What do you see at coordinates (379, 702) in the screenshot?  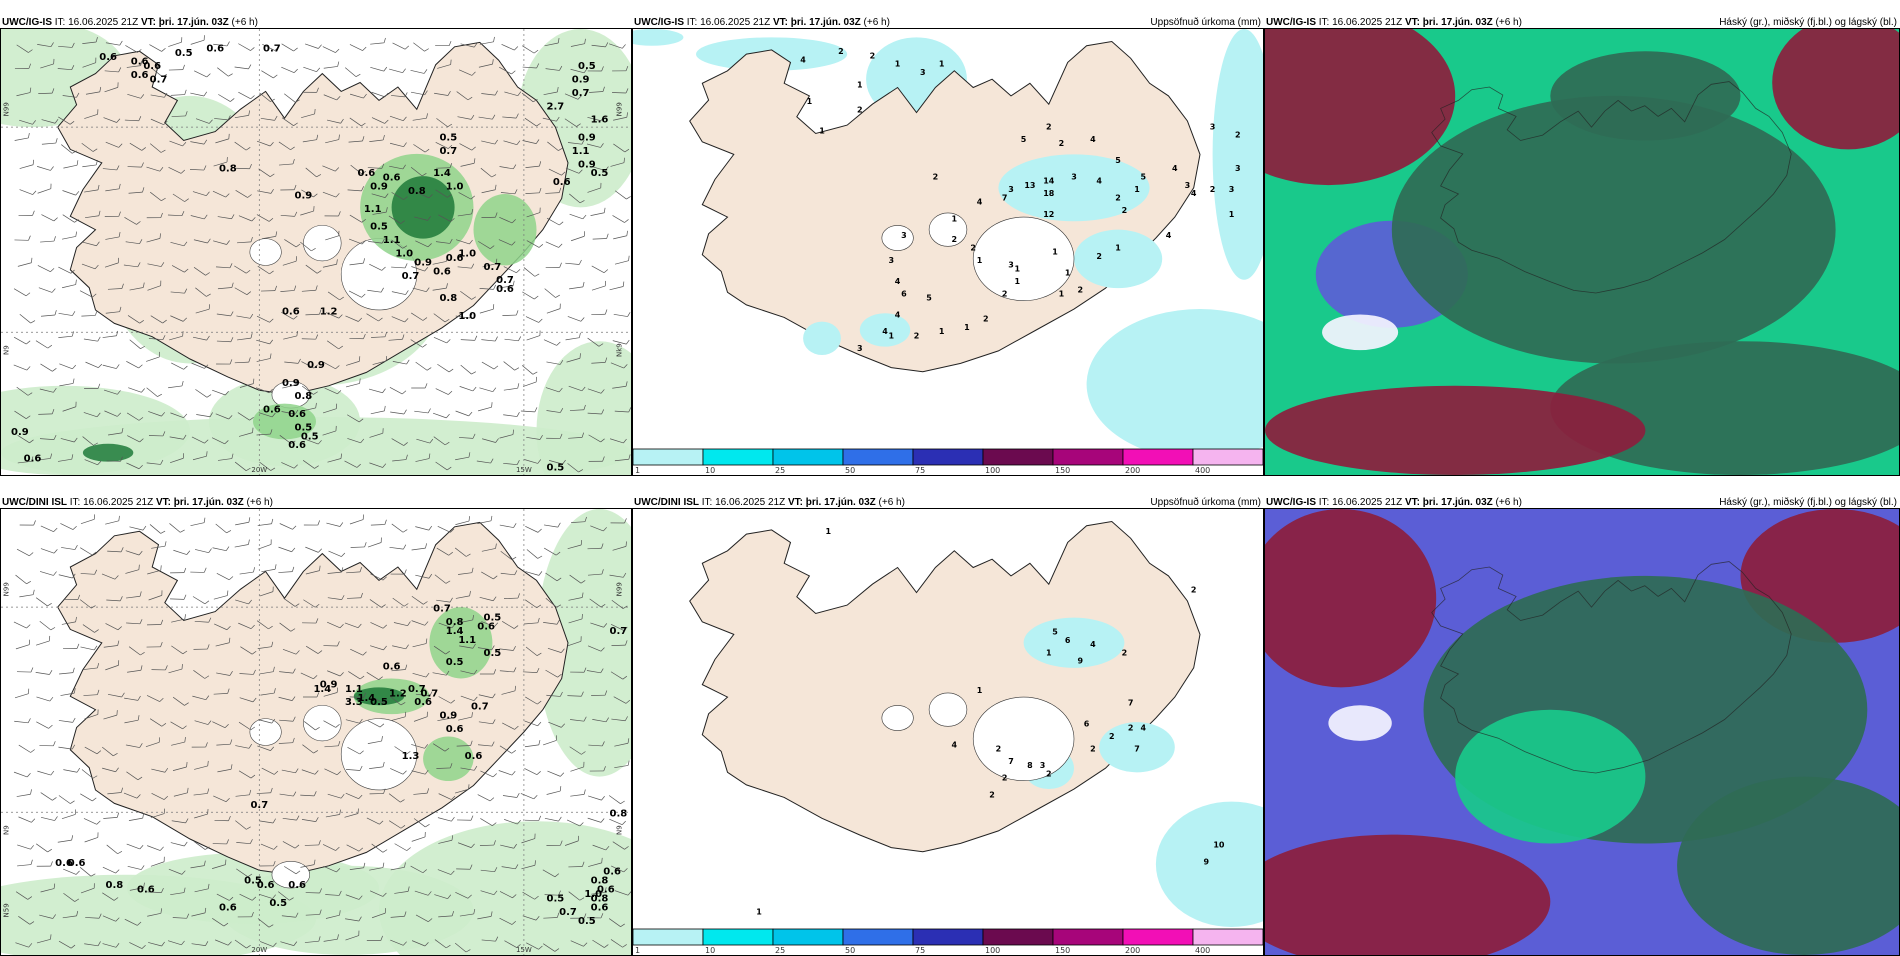 I see `precip-value-label: 0.5` at bounding box center [379, 702].